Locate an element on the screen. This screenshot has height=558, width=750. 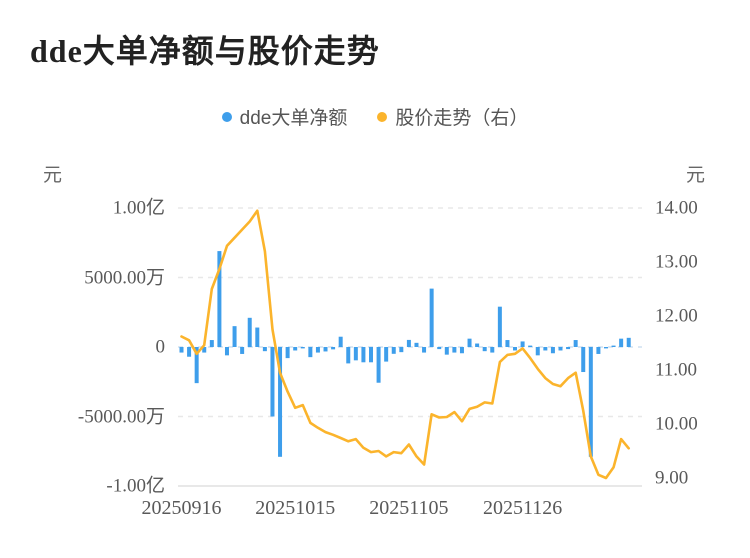
legend-item-label: 股价走势（右） is located at coordinates (462, 118).